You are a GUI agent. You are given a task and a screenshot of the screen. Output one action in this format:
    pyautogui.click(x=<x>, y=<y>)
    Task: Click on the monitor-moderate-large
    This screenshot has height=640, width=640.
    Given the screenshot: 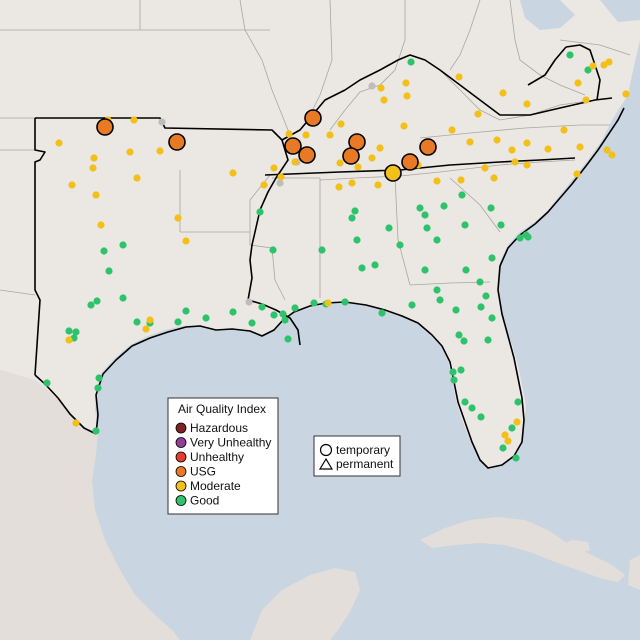 What is the action you would take?
    pyautogui.click(x=393, y=173)
    